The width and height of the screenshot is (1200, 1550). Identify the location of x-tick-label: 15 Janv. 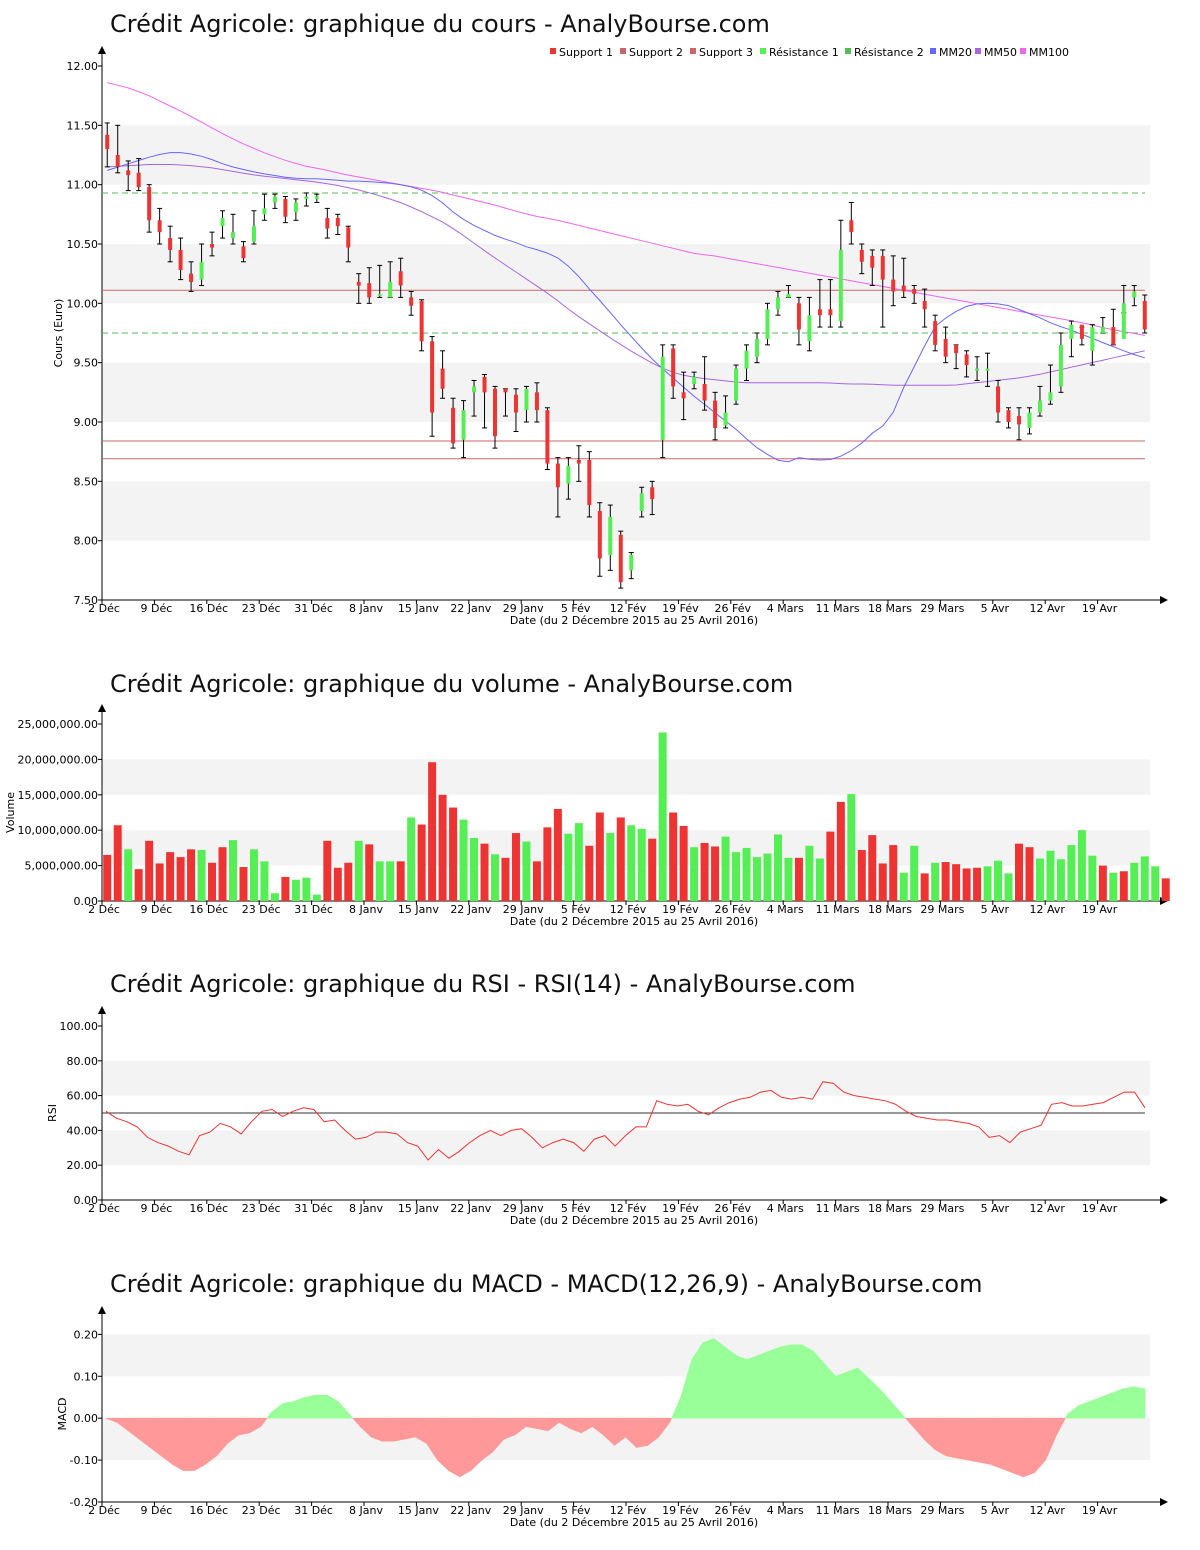
(418, 608).